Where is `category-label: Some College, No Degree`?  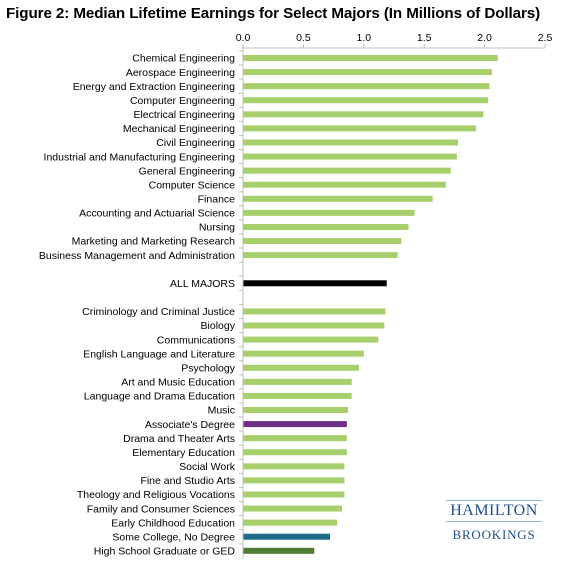
category-label: Some College, No Degree is located at coordinates (173, 537).